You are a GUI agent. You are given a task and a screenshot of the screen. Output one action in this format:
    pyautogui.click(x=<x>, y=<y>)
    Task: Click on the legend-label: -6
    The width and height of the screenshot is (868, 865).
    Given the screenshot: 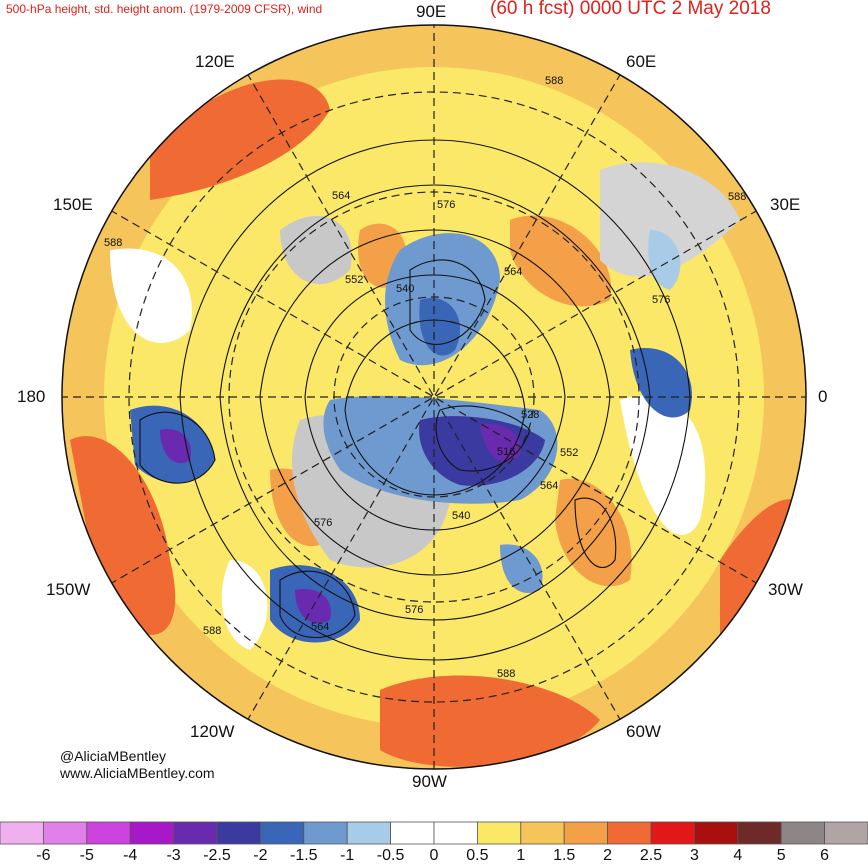 What is the action you would take?
    pyautogui.click(x=43, y=855)
    